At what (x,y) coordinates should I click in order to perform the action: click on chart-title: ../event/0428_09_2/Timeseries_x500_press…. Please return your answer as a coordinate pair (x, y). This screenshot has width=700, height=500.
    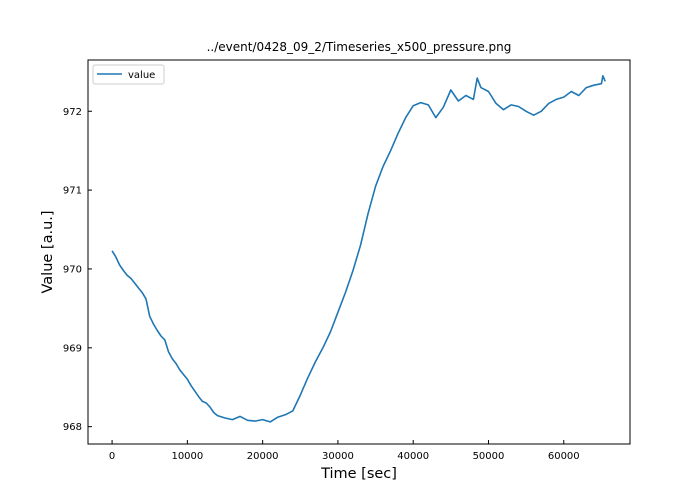
    Looking at the image, I should click on (359, 47).